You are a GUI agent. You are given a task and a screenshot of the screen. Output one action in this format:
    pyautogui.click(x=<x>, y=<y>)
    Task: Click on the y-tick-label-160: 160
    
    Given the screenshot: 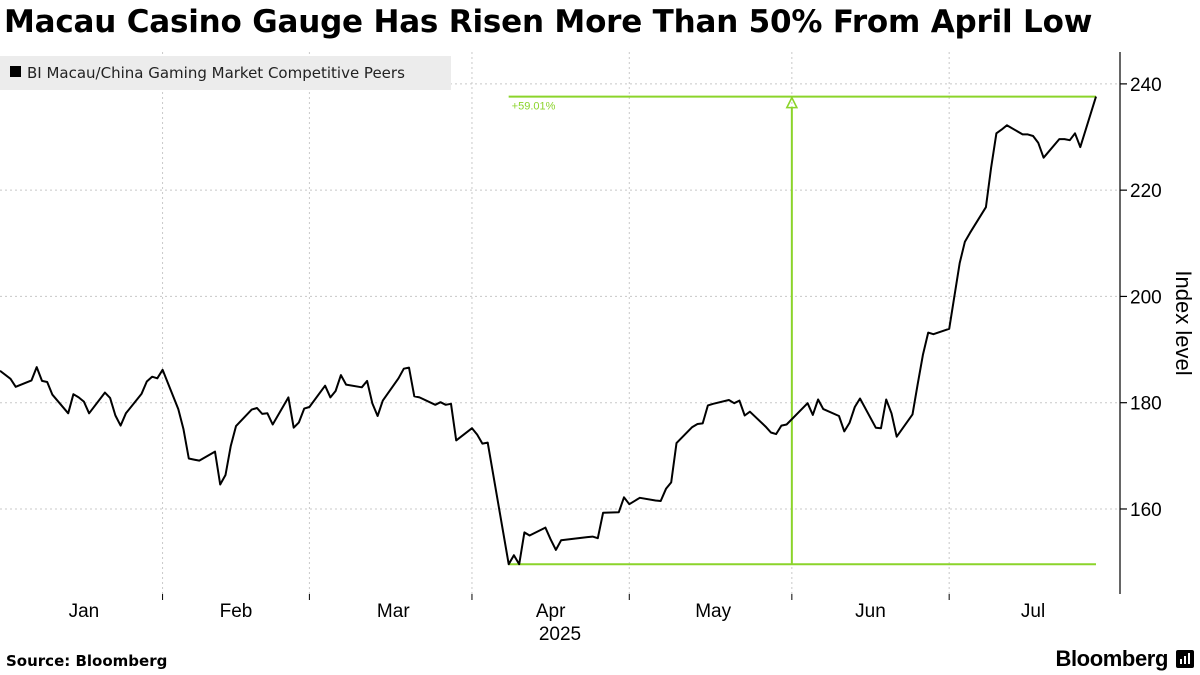 What is the action you would take?
    pyautogui.click(x=1146, y=510)
    